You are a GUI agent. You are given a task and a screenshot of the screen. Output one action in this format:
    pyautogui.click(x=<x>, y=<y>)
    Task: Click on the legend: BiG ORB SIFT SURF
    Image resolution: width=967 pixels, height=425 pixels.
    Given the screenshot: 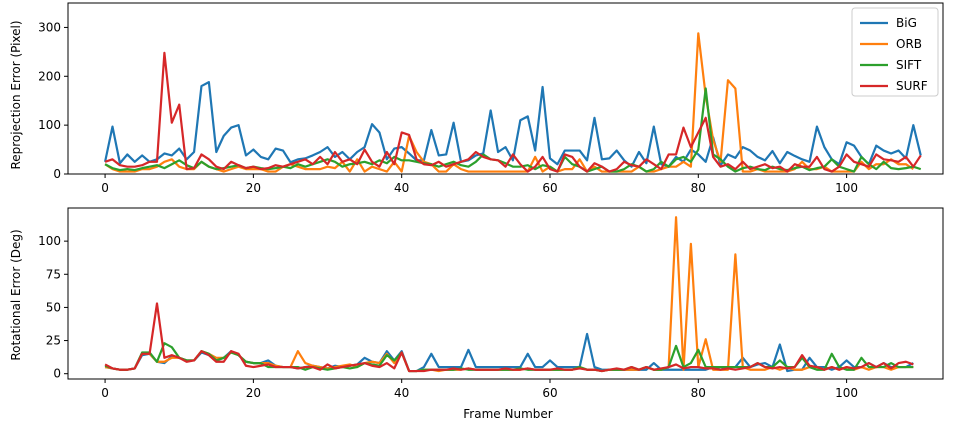 What is the action you would take?
    pyautogui.click(x=895, y=52)
    